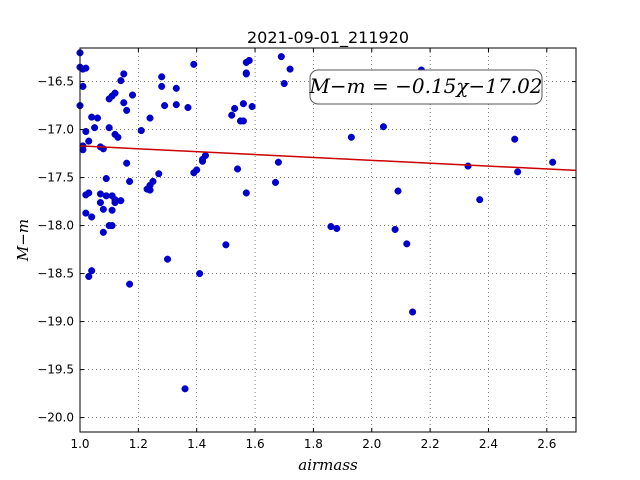 The image size is (640, 480). I want to click on y-tick-label: −17.0, so click(55, 130).